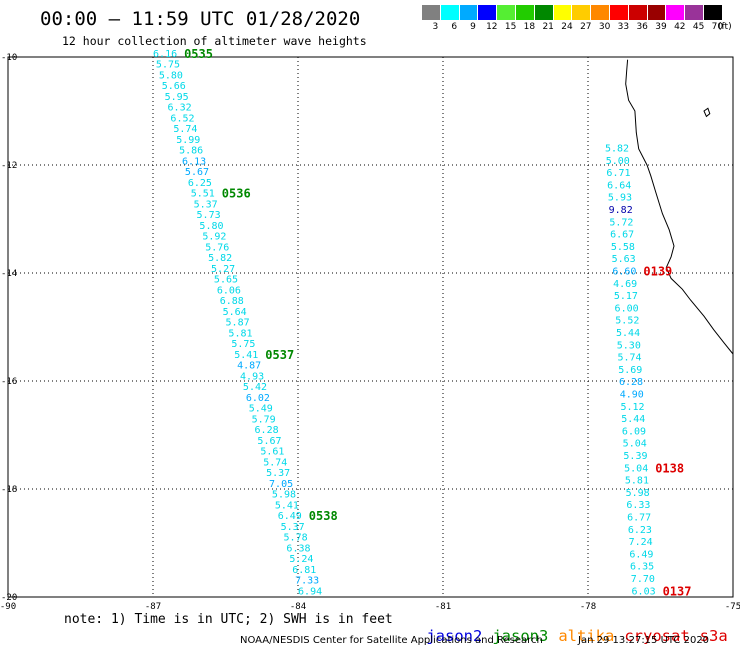 The height and width of the screenshot is (650, 740). Describe the element at coordinates (171, 75) in the screenshot. I see `wave-height-value: 5.80` at that location.